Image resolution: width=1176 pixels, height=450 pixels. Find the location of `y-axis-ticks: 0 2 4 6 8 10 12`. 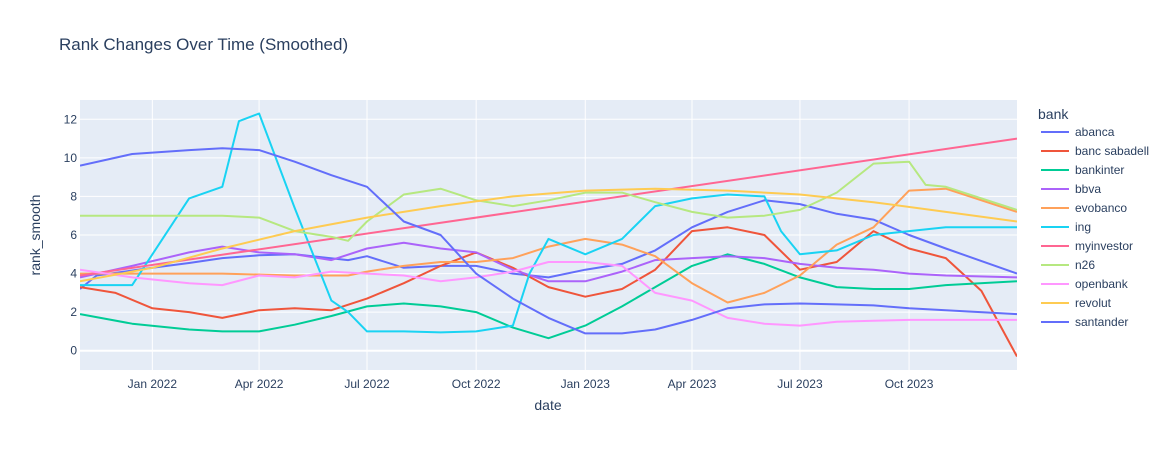

y-axis-ticks: 0 2 4 6 8 10 12 is located at coordinates (71, 234).